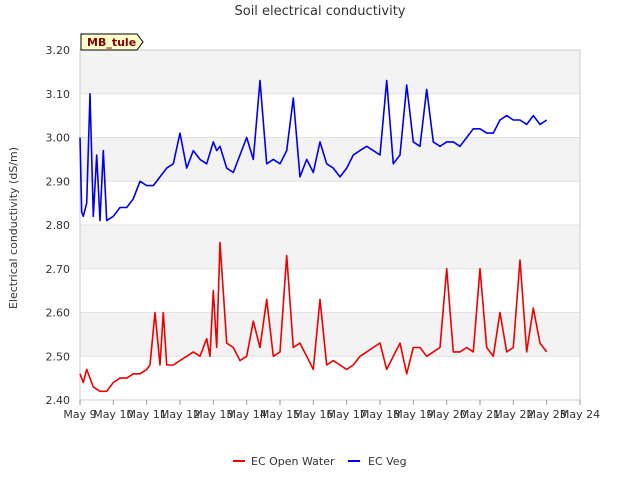 The width and height of the screenshot is (640, 480). What do you see at coordinates (447, 414) in the screenshot?
I see `x-tick-label: May 20` at bounding box center [447, 414].